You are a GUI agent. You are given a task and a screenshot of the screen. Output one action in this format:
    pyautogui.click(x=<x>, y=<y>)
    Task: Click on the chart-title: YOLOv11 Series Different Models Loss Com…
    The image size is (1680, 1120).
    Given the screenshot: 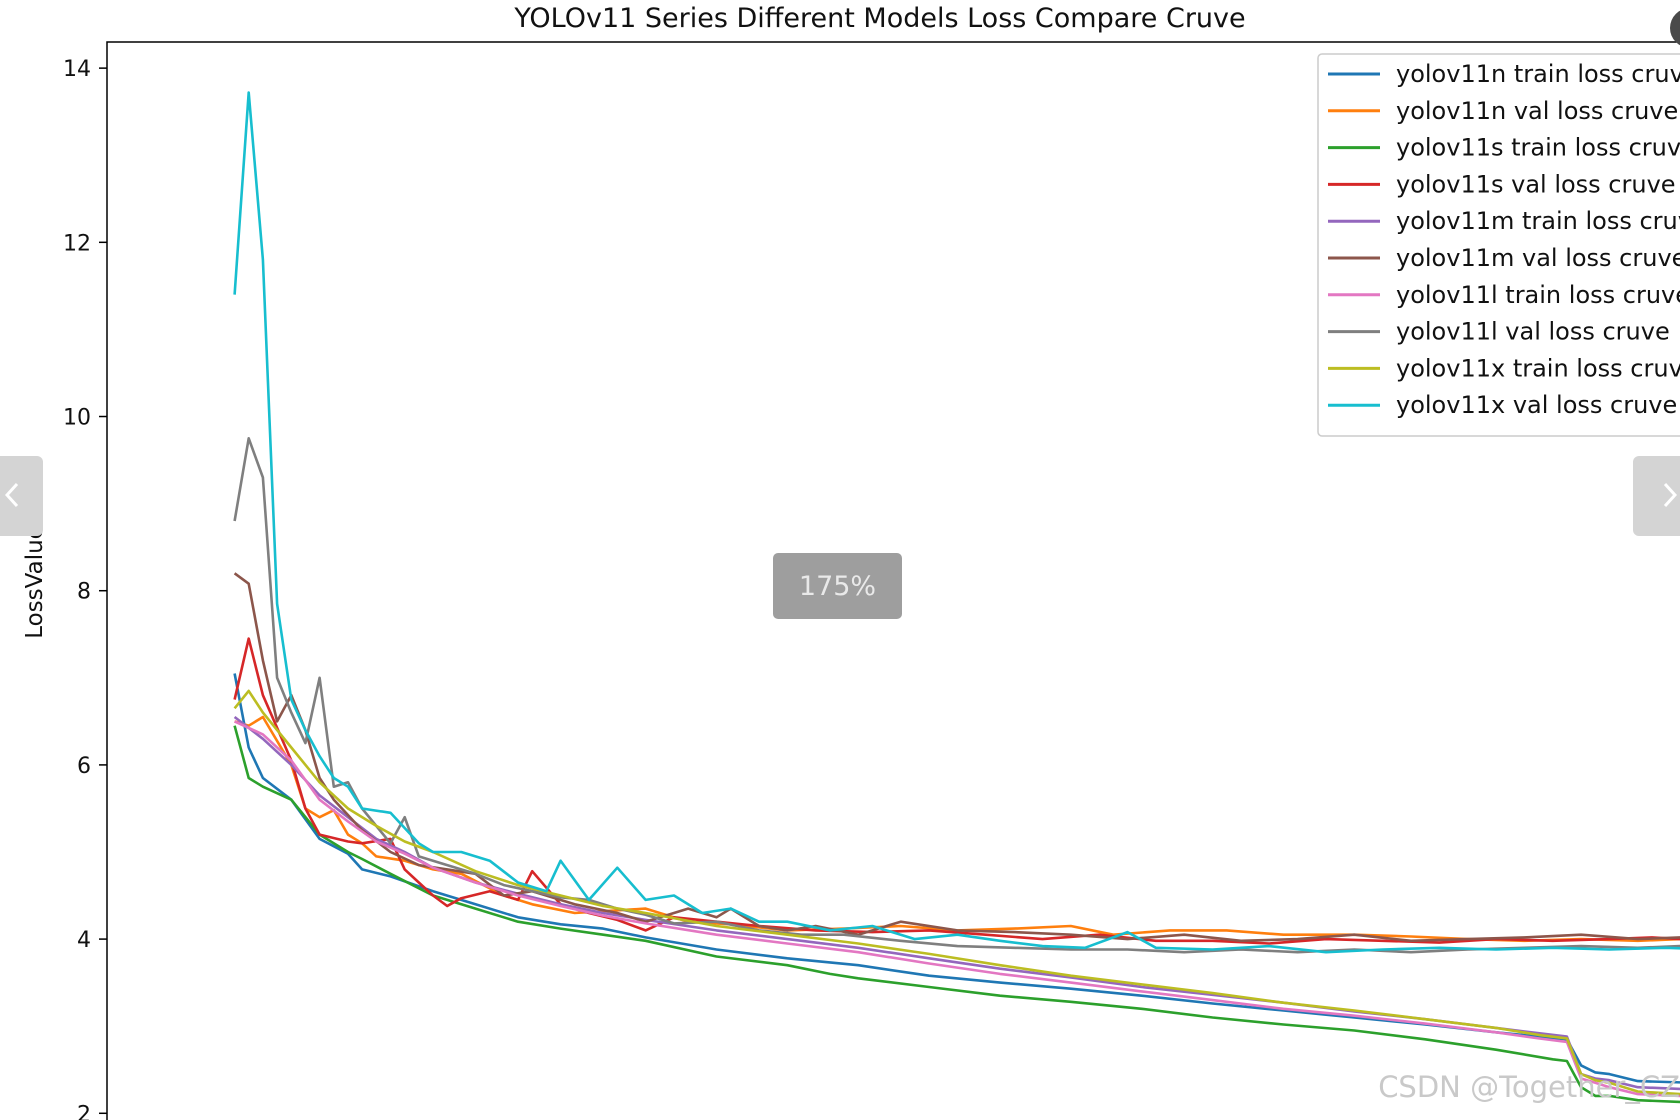 What is the action you would take?
    pyautogui.click(x=879, y=18)
    